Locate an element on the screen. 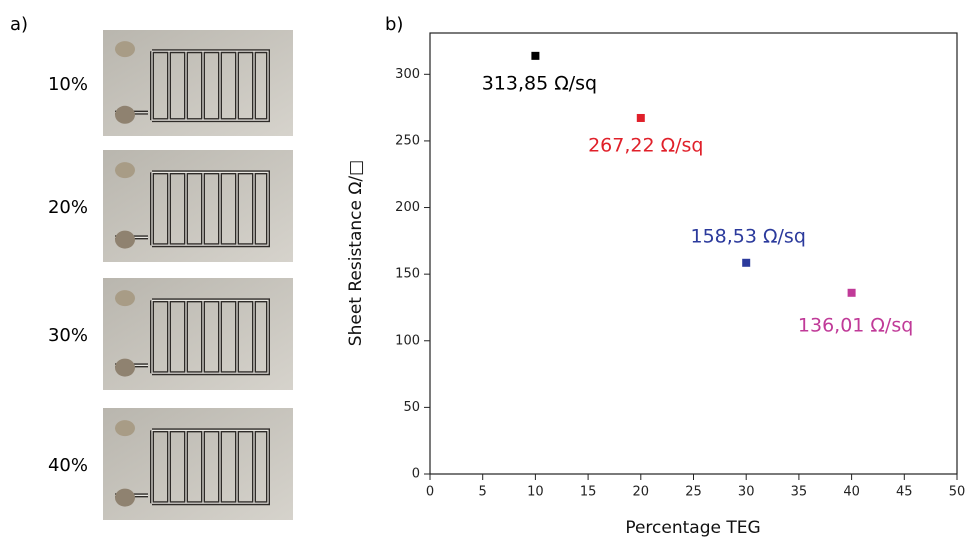 The height and width of the screenshot is (546, 968). y-tick-label: 150 is located at coordinates (407, 274).